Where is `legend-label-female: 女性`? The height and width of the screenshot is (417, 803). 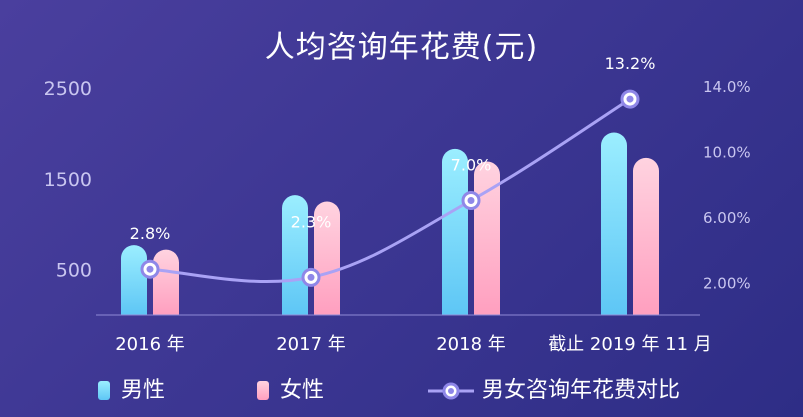 legend-label-female: 女性 is located at coordinates (302, 390).